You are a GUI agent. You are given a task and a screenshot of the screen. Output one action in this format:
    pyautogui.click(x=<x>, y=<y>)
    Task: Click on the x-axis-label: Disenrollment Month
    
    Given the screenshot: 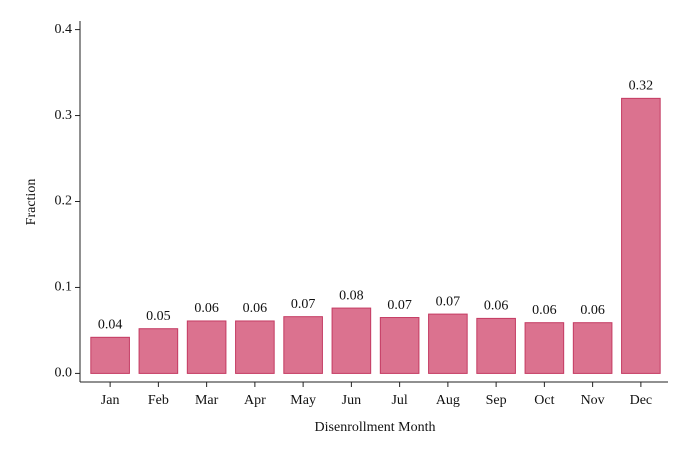 What is the action you would take?
    pyautogui.click(x=375, y=427)
    